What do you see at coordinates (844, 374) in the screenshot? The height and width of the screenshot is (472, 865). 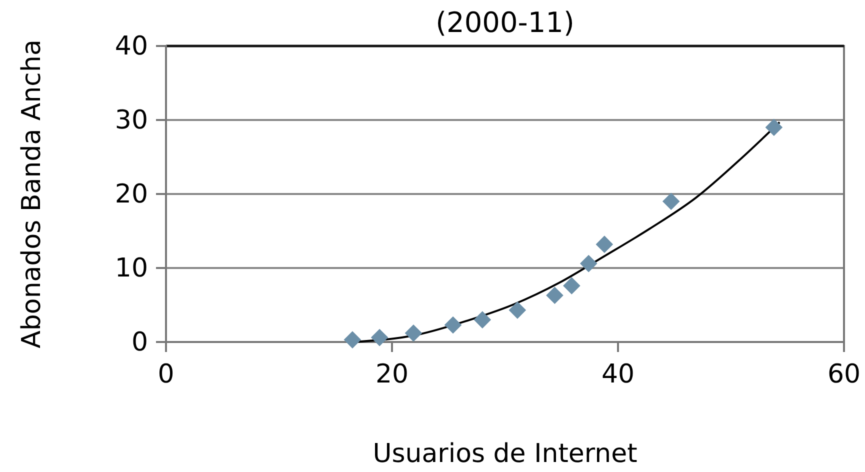 I see `x-tick-label: 60` at bounding box center [844, 374].